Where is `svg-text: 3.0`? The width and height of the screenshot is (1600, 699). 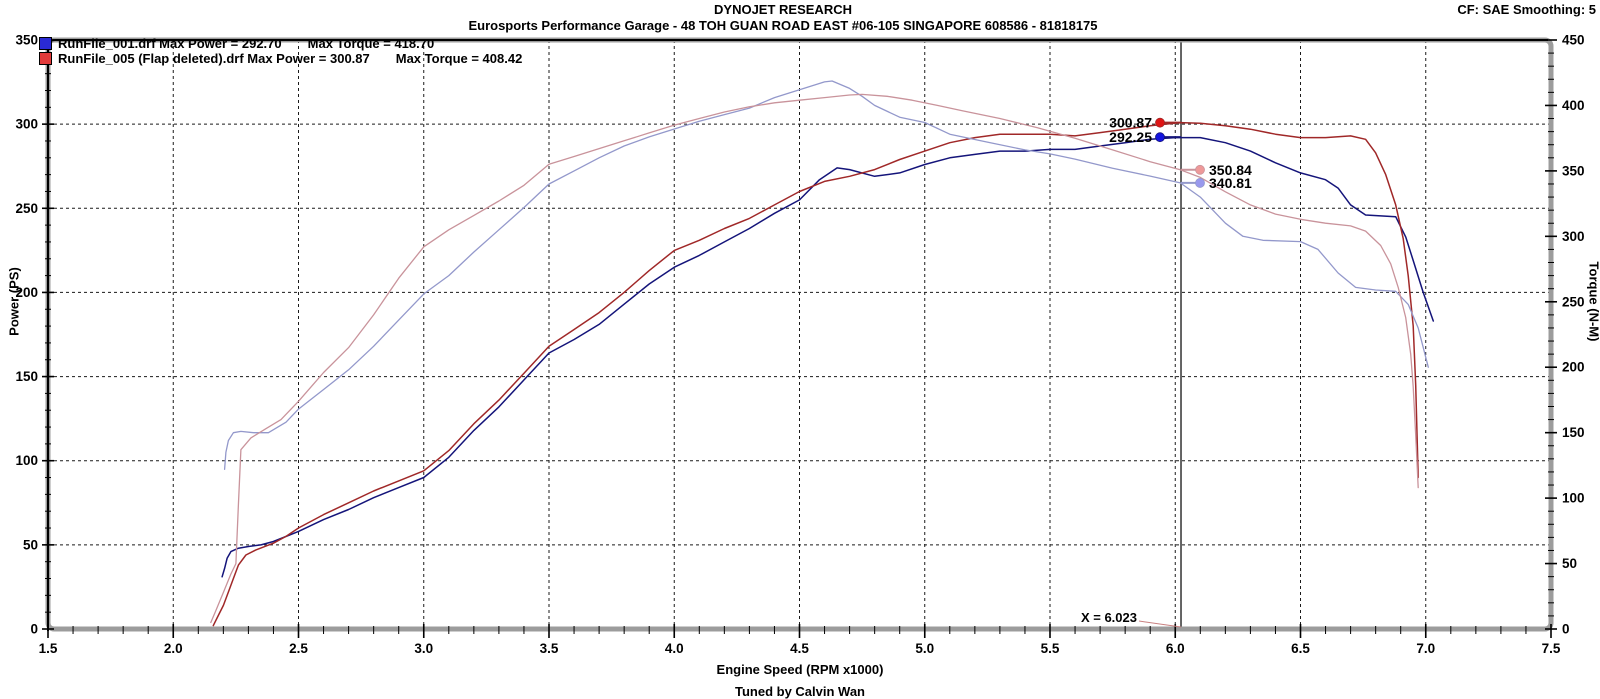 svg-text: 3.0 is located at coordinates (423, 648).